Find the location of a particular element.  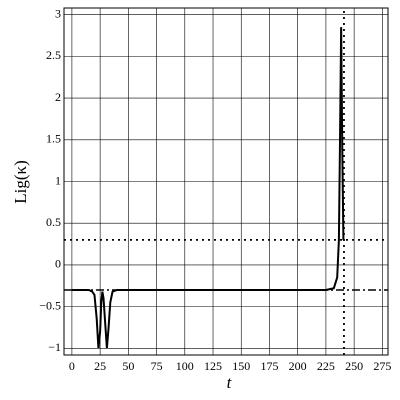

y-tick-label: 0.5 is located at coordinates (53, 222).